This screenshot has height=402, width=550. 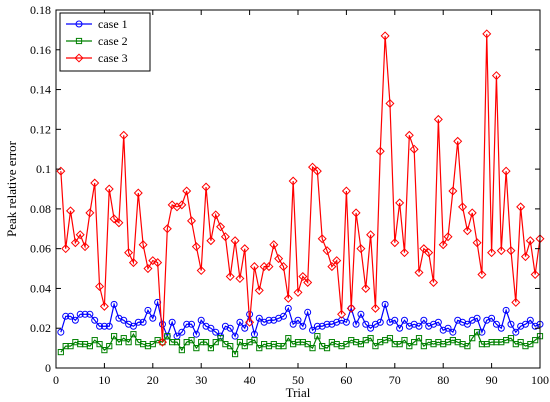 What do you see at coordinates (346, 380) in the screenshot?
I see `x-tick-label: 60` at bounding box center [346, 380].